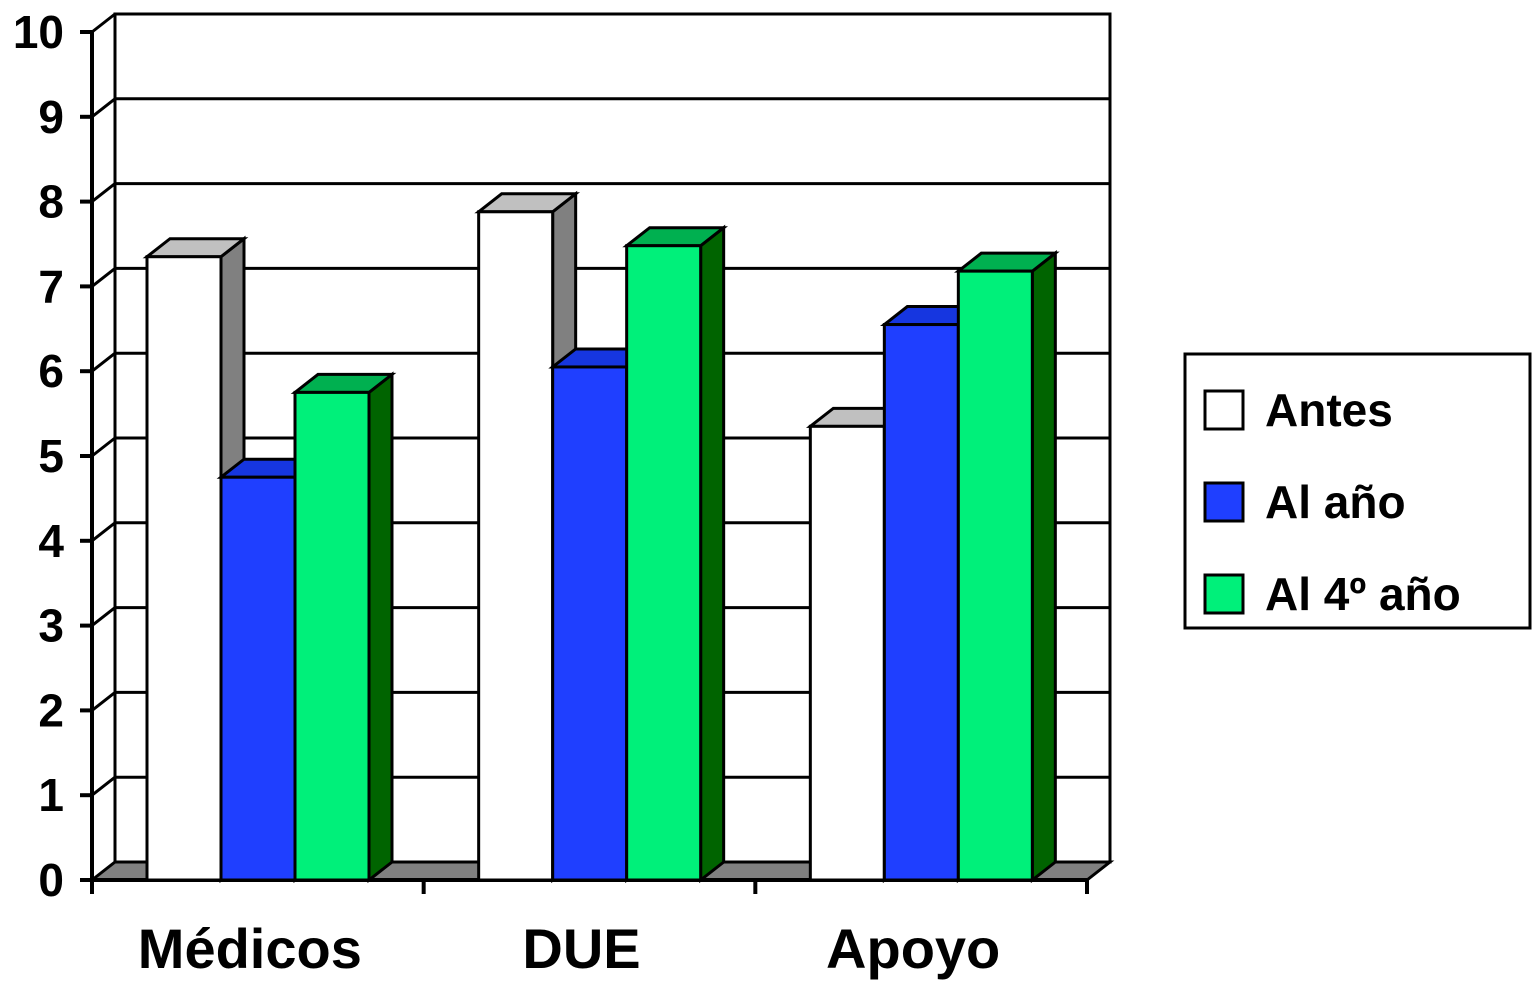 The height and width of the screenshot is (993, 1535). What do you see at coordinates (38, 32) in the screenshot?
I see `y-tick-label: 10` at bounding box center [38, 32].